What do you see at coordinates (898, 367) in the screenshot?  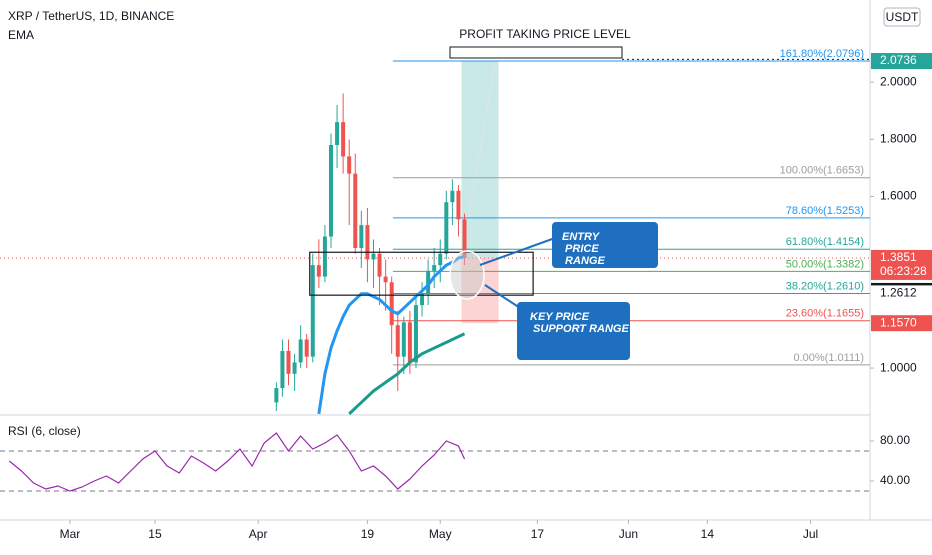 I see `y-tick-label: 1.0000` at bounding box center [898, 367].